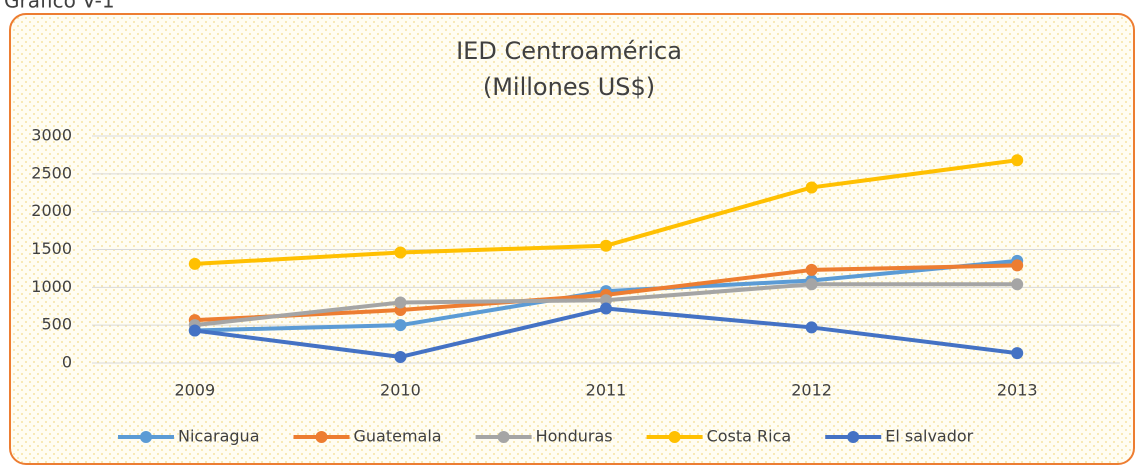 Image resolution: width=1138 pixels, height=466 pixels. I want to click on legend-label: Honduras, so click(574, 436).